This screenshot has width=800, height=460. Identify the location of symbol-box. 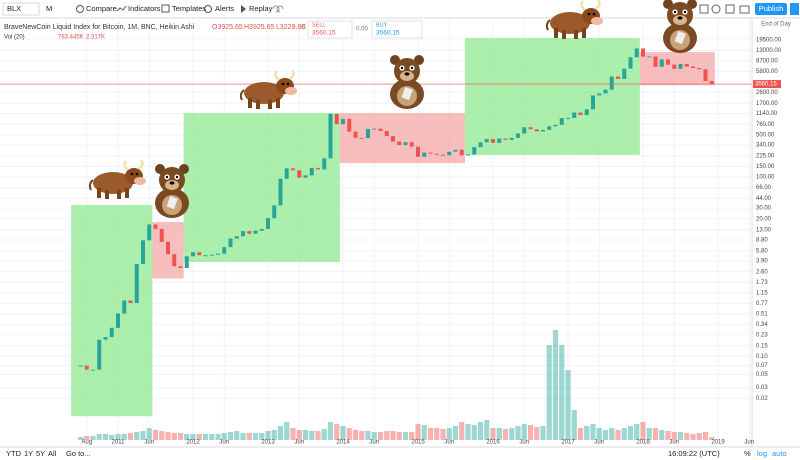
(21, 9).